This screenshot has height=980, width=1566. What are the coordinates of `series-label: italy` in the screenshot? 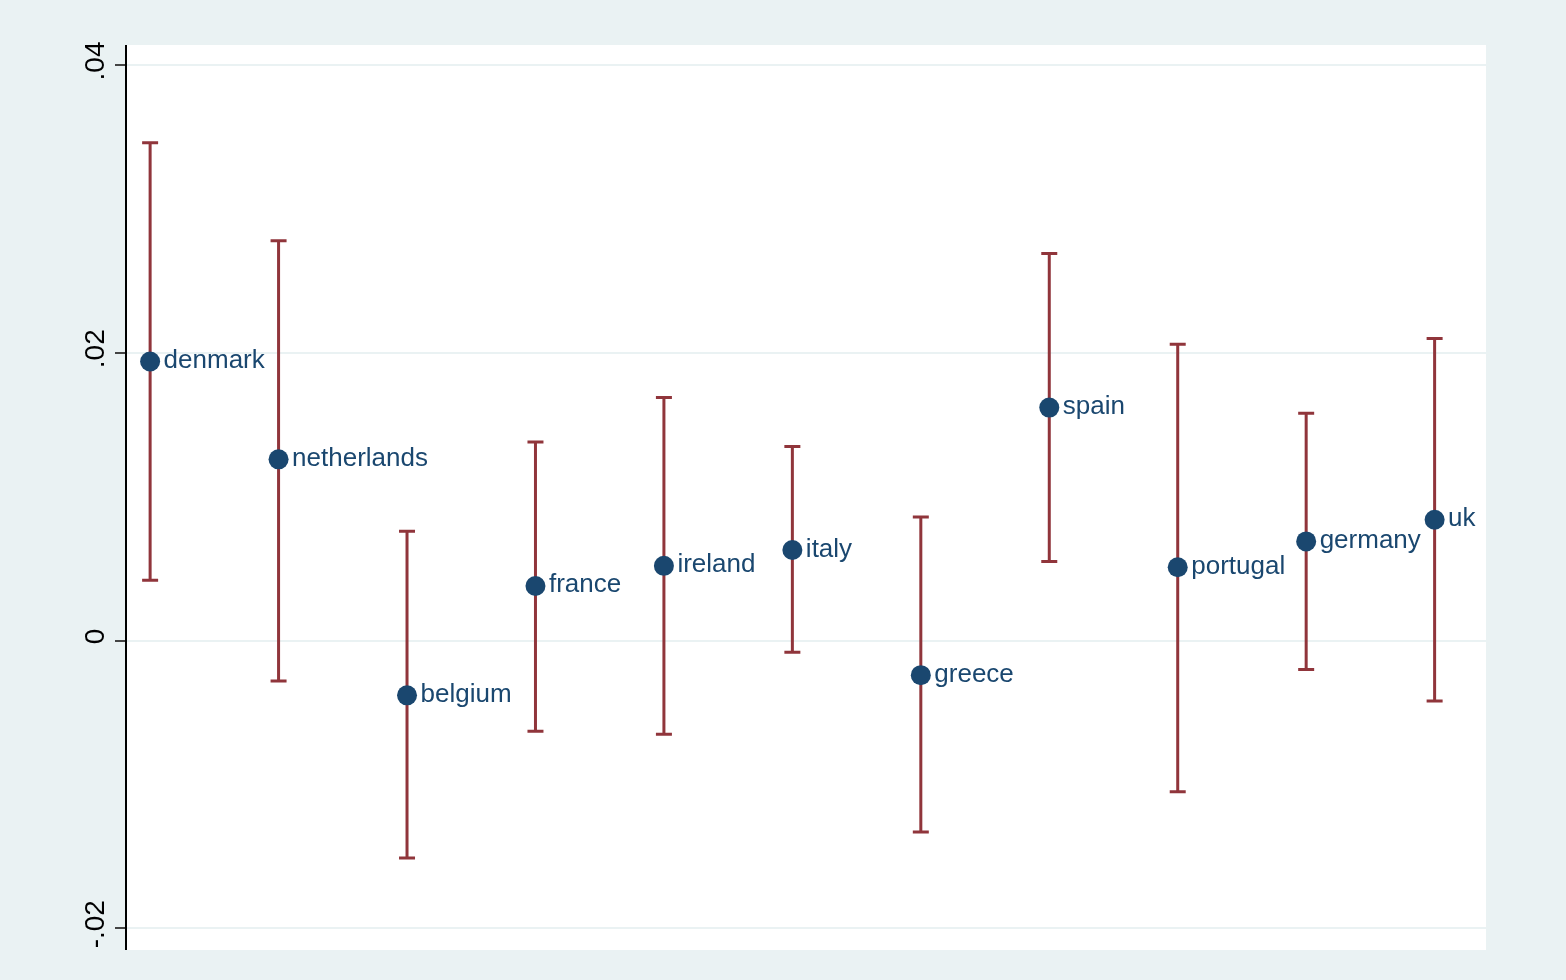 It's located at (829, 547).